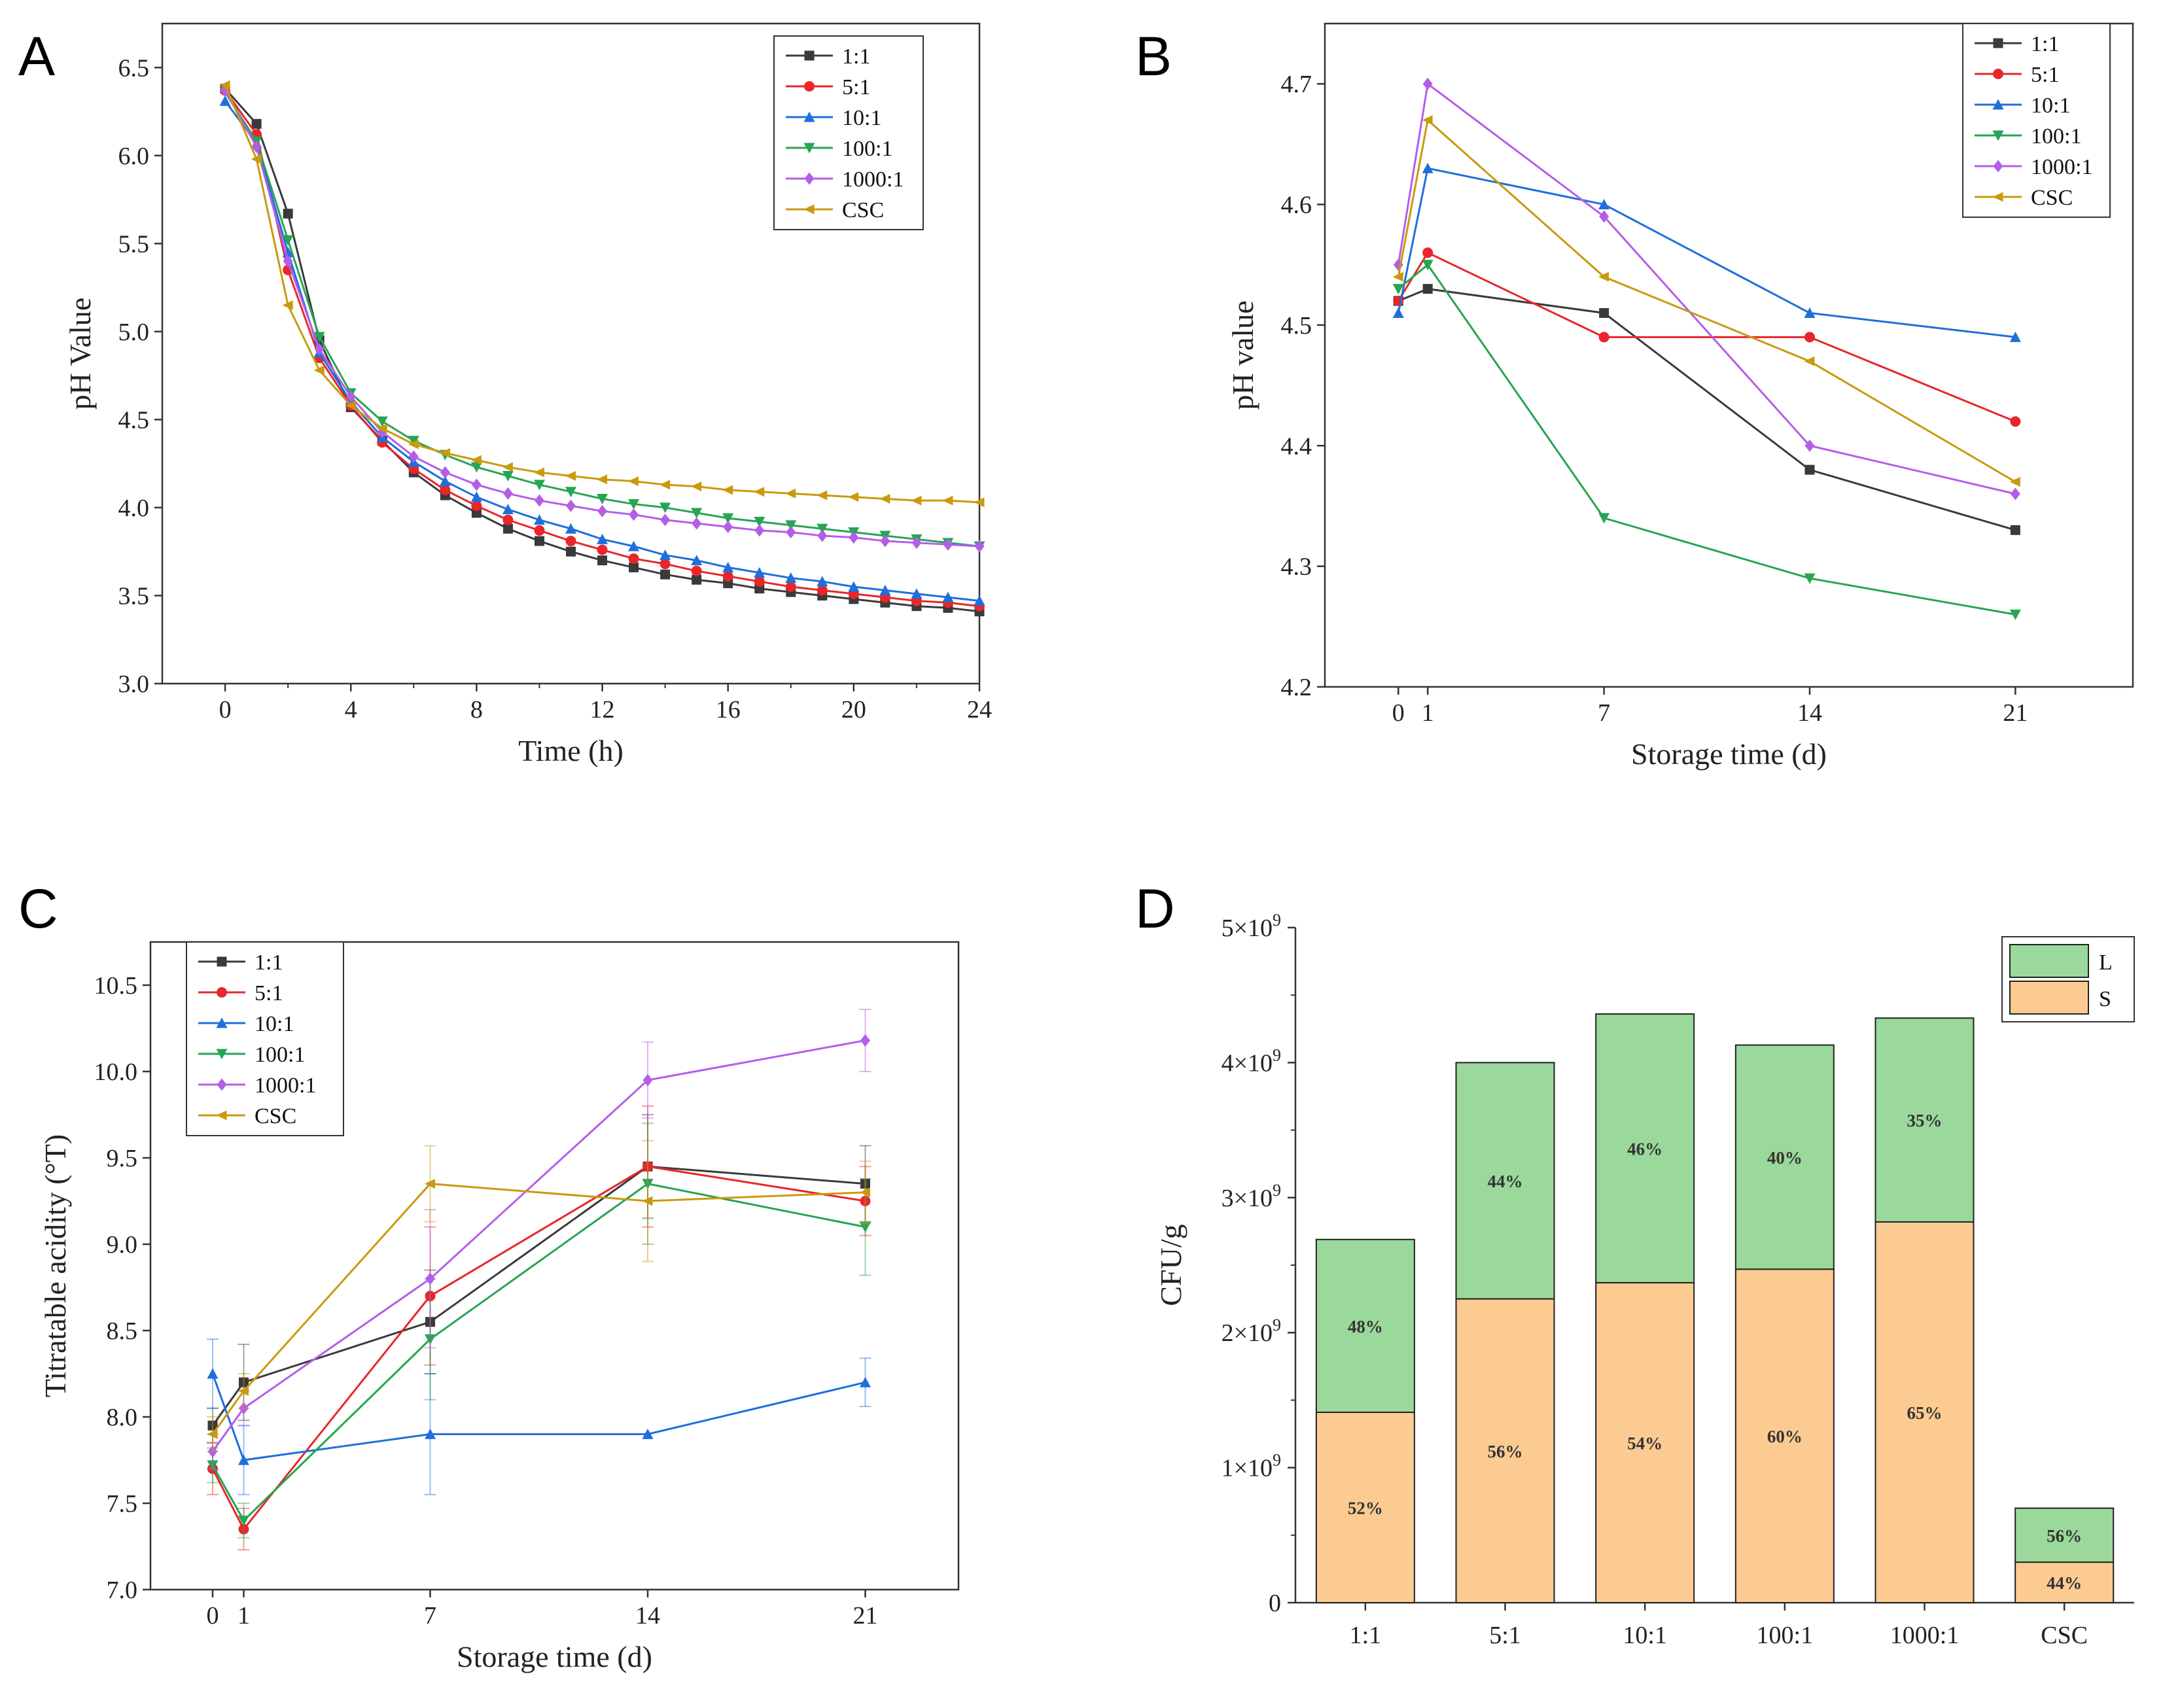 The height and width of the screenshot is (1708, 2163). I want to click on x-tick-label: 1, so click(243, 1616).